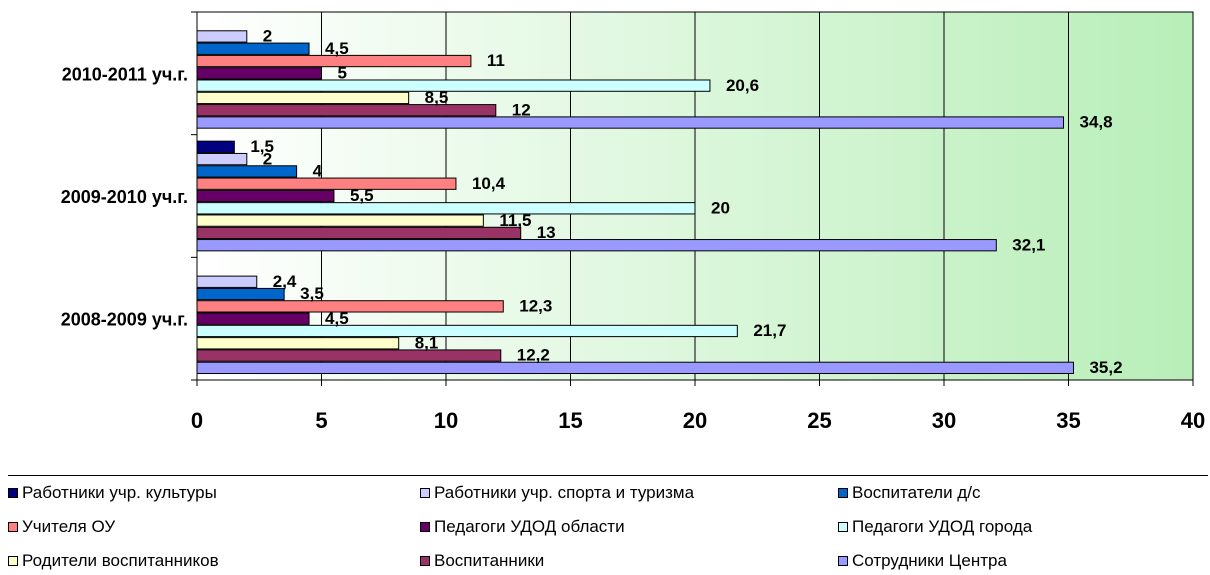 This screenshot has width=1210, height=575. What do you see at coordinates (120, 561) in the screenshot?
I see `legend-label: Родители воспитанников` at bounding box center [120, 561].